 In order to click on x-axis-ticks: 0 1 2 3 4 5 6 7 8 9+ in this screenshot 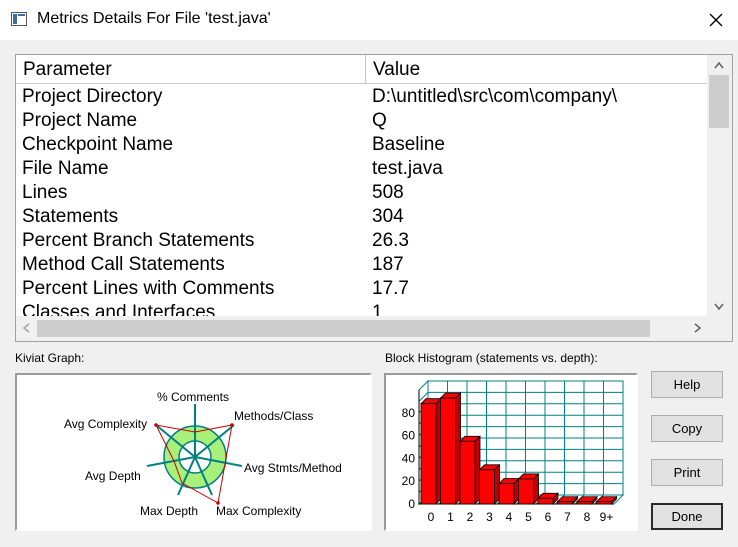, I will do `click(521, 517)`.